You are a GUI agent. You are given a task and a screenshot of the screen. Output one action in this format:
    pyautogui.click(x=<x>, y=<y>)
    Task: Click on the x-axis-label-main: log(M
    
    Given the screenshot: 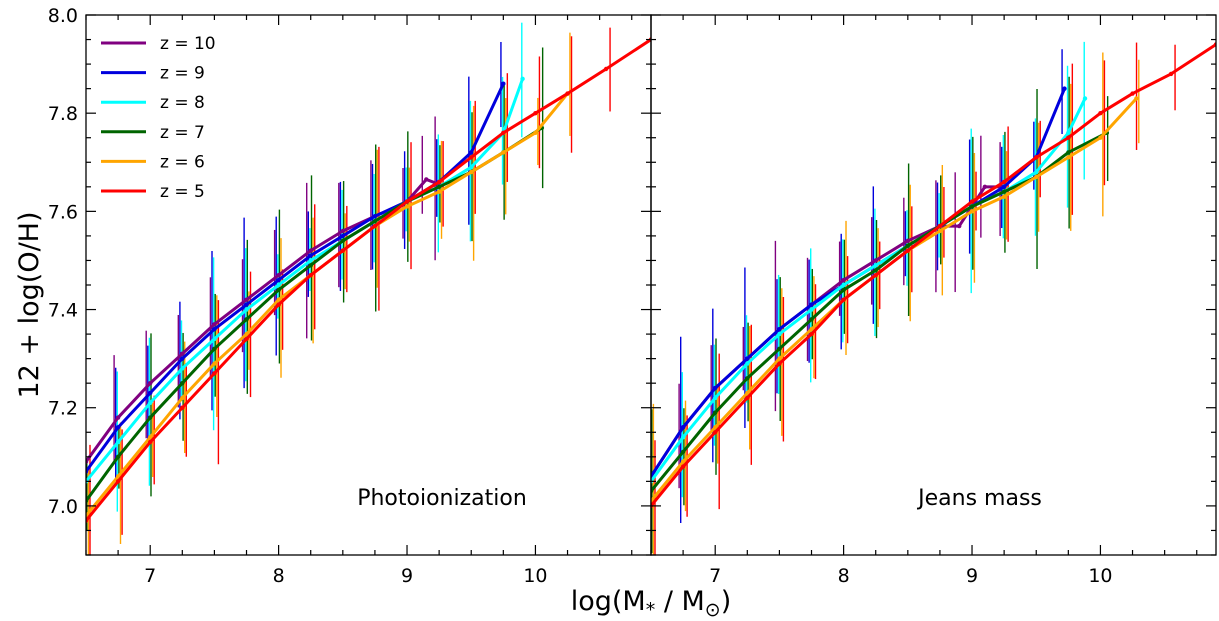 What is the action you would take?
    pyautogui.click(x=608, y=601)
    